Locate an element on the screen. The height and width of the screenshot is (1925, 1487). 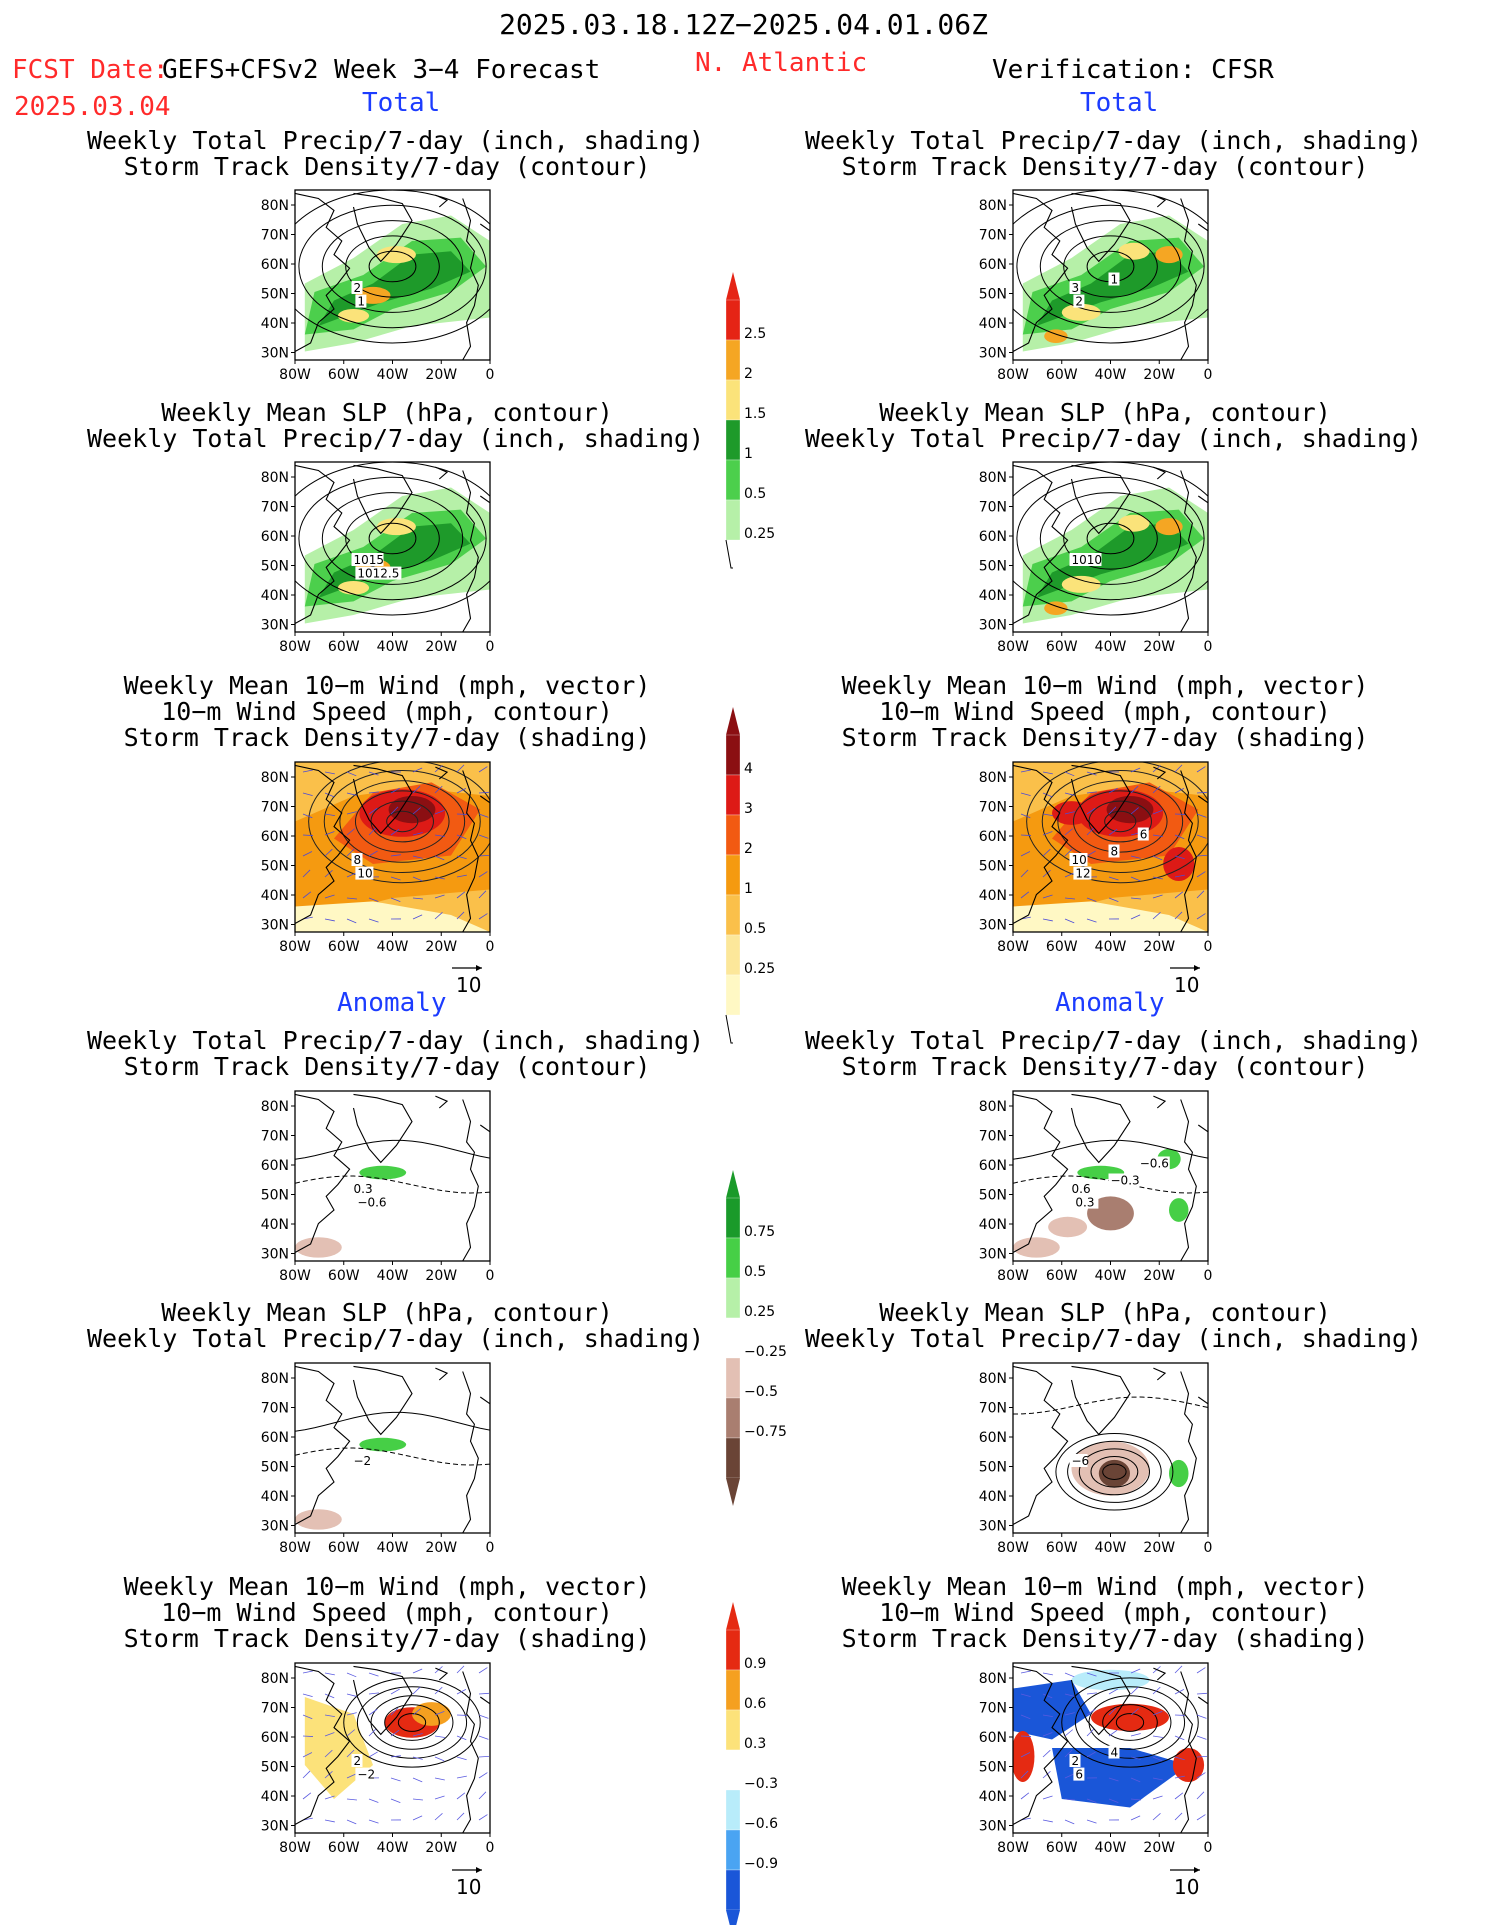
storm-anom-neg is located at coordinates (1120, 1778).